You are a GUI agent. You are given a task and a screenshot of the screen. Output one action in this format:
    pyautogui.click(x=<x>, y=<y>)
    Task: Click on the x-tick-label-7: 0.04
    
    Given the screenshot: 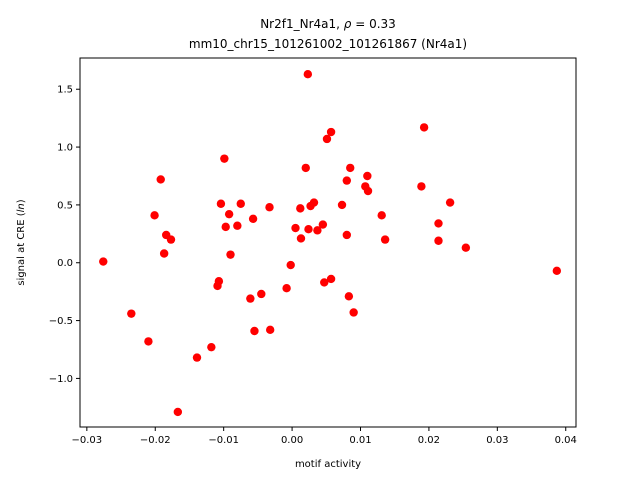 What is the action you would take?
    pyautogui.click(x=566, y=440)
    